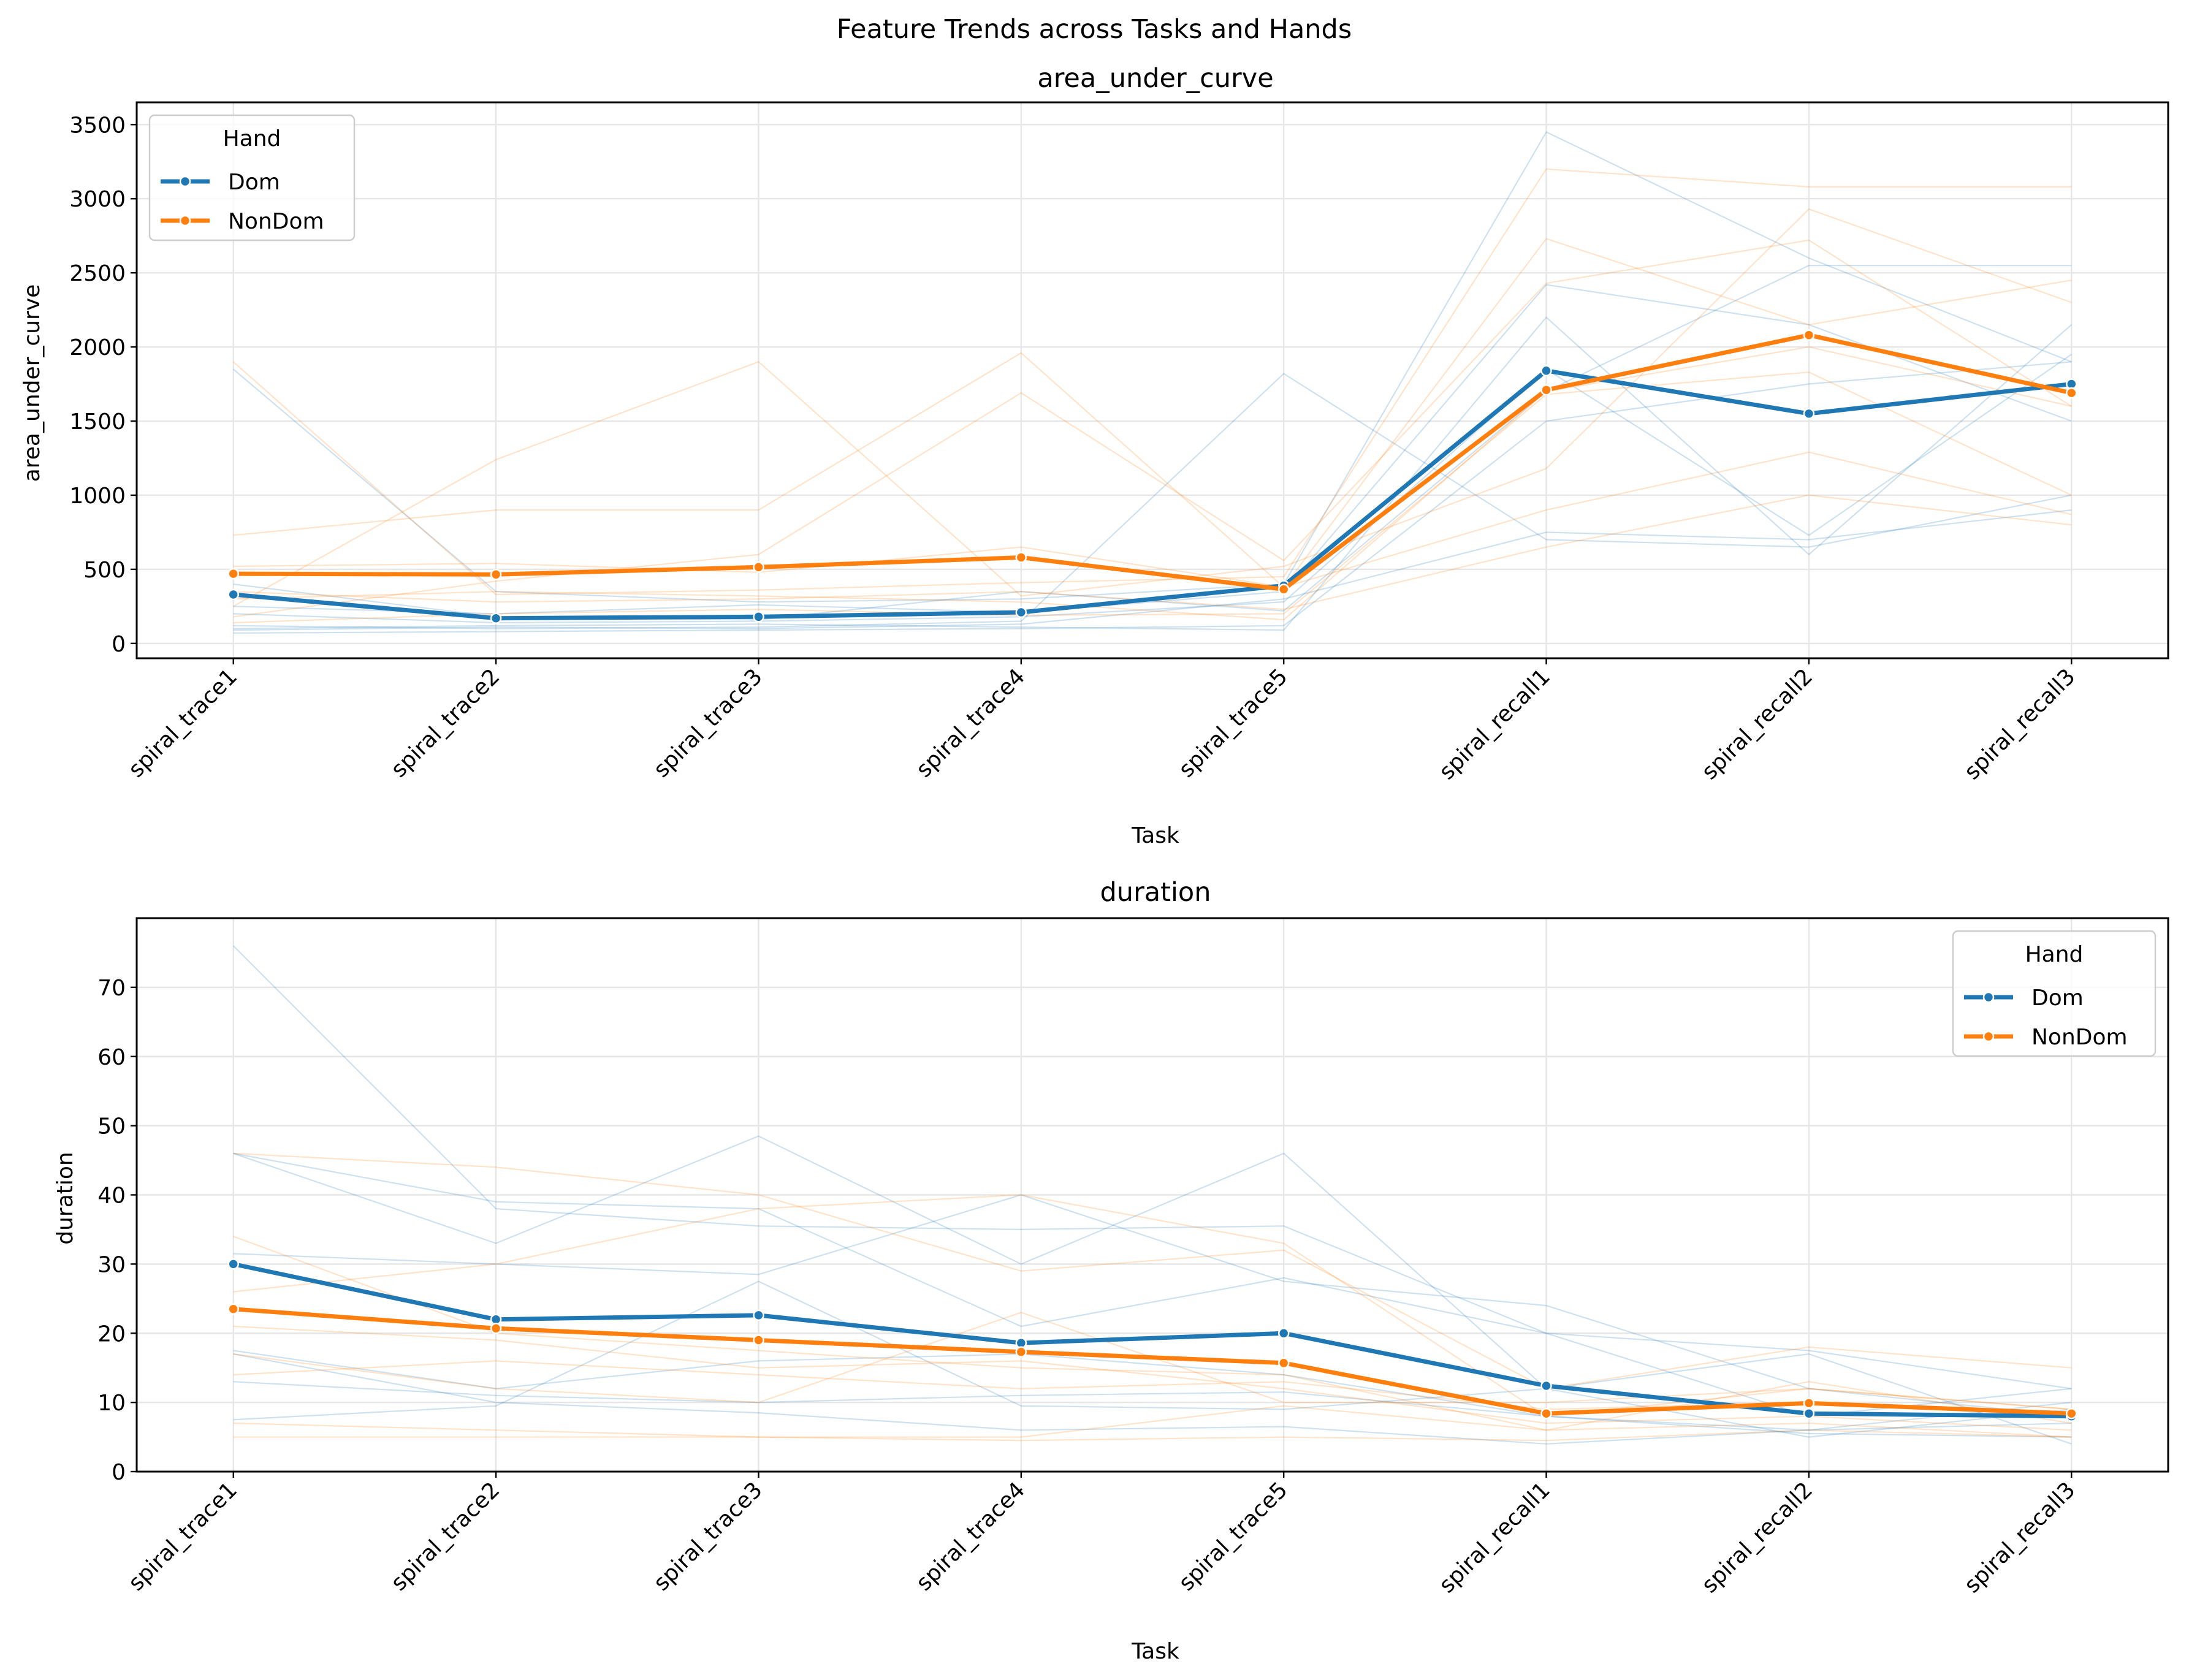 This screenshot has height=1680, width=2189. What do you see at coordinates (112, 1196) in the screenshot?
I see `y-tick-label: 40` at bounding box center [112, 1196].